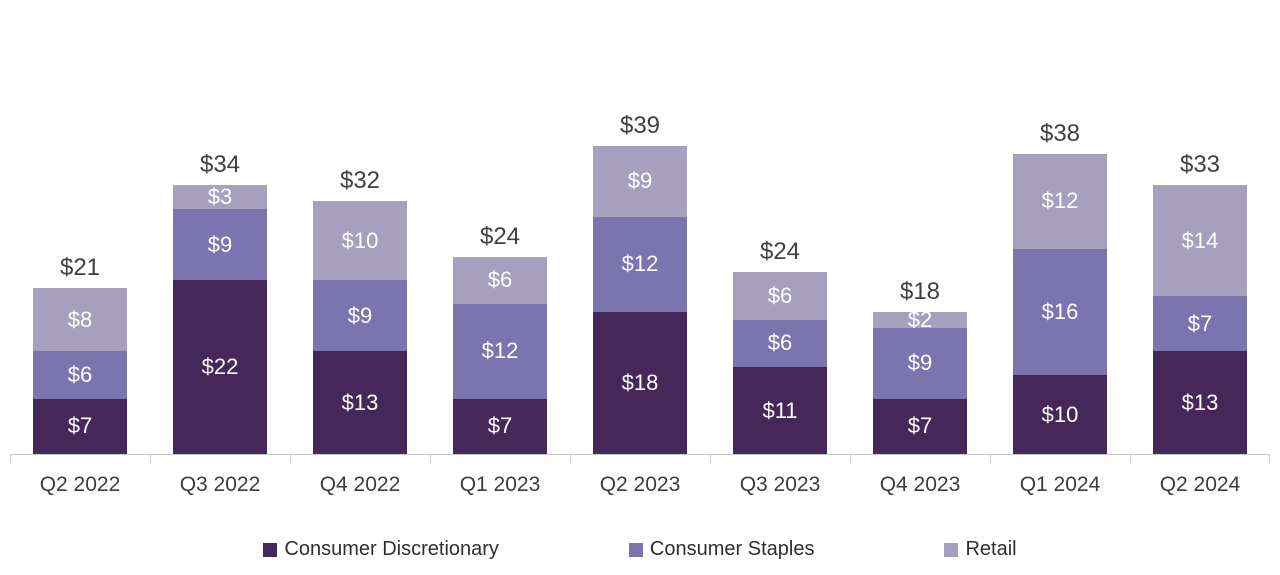  I want to click on bar-segment-consumer-staples: $16, so click(1060, 311).